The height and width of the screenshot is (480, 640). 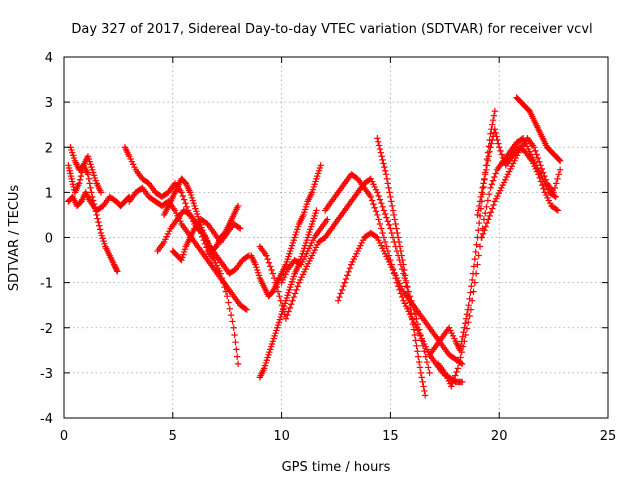 I want to click on y-tick-label: -2, so click(x=46, y=329).